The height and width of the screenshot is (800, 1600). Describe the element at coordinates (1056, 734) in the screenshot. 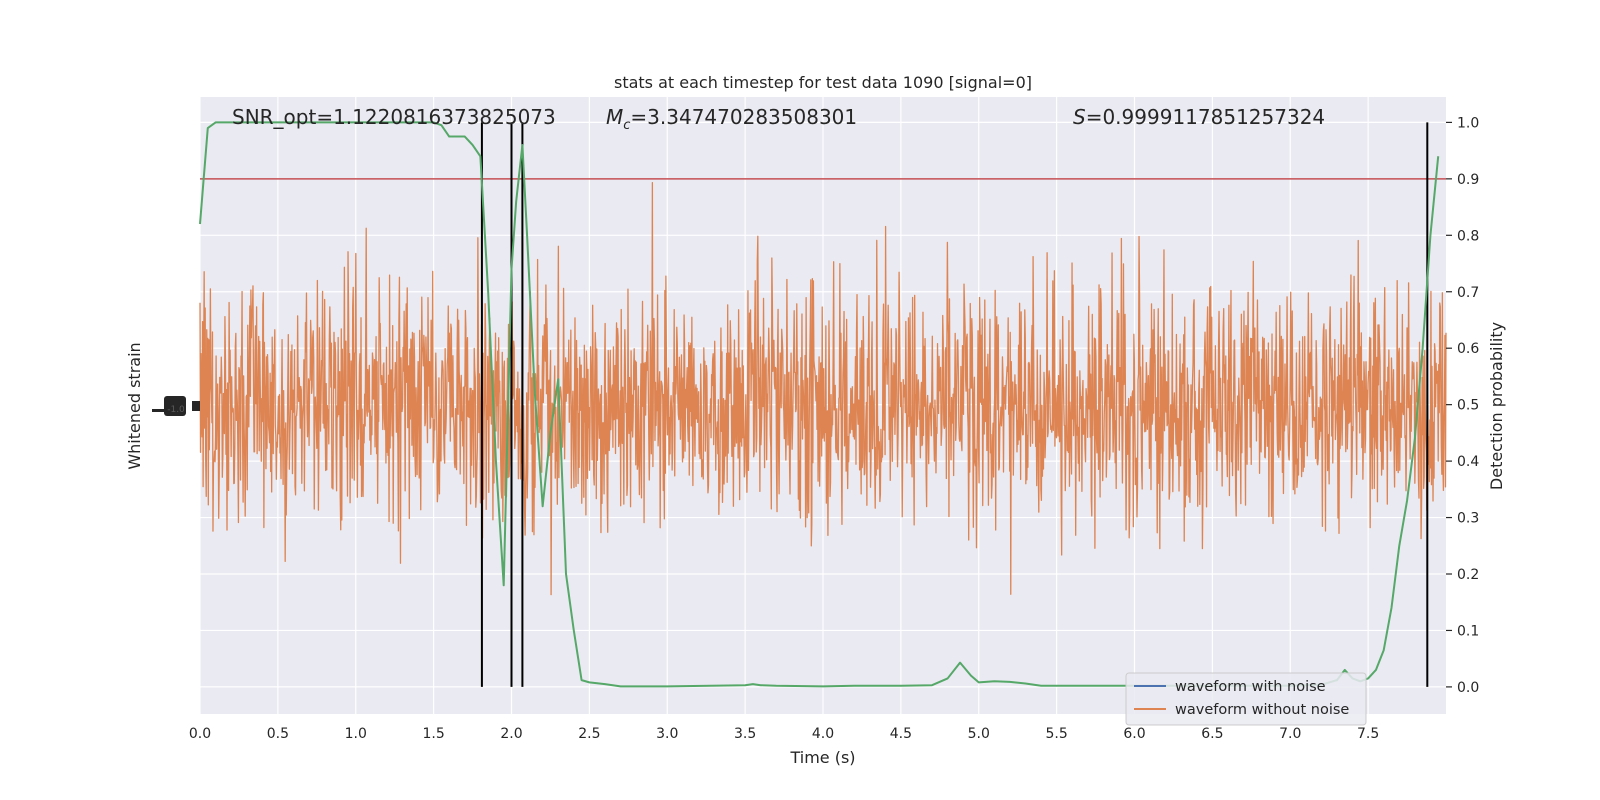

I see `x-tick-label-11: 5.5` at that location.